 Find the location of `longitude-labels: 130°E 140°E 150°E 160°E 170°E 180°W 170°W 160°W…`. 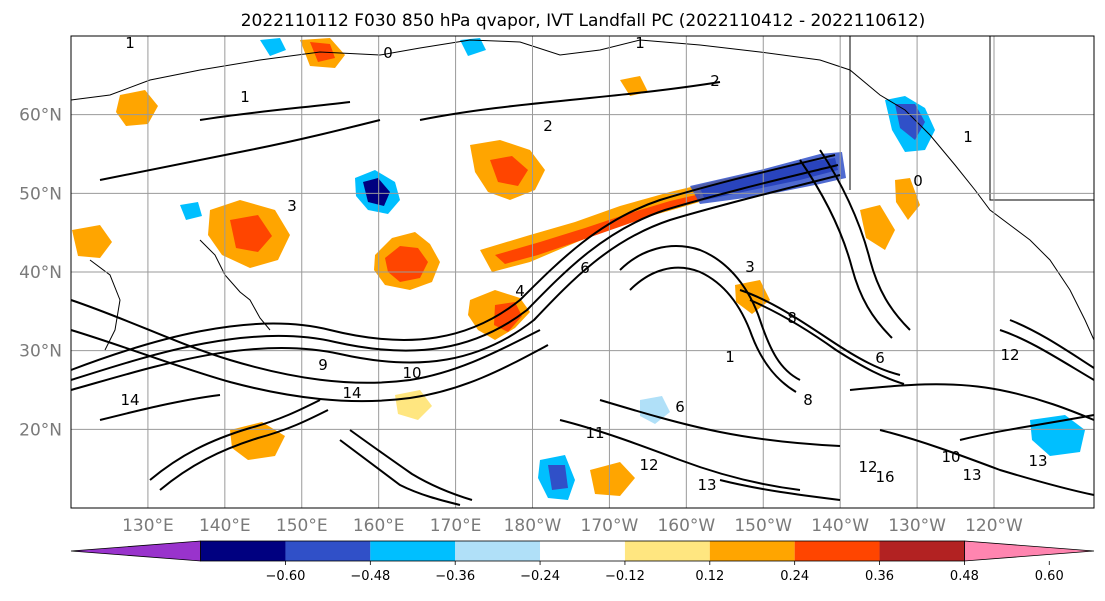

longitude-labels: 130°E 140°E 150°E 160°E 170°E 180°W 170°W 160°W… is located at coordinates (572, 526).